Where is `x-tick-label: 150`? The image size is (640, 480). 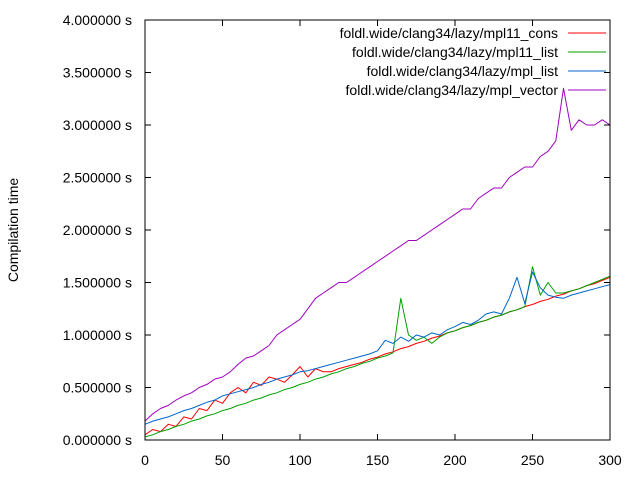 x-tick-label: 150 is located at coordinates (378, 460).